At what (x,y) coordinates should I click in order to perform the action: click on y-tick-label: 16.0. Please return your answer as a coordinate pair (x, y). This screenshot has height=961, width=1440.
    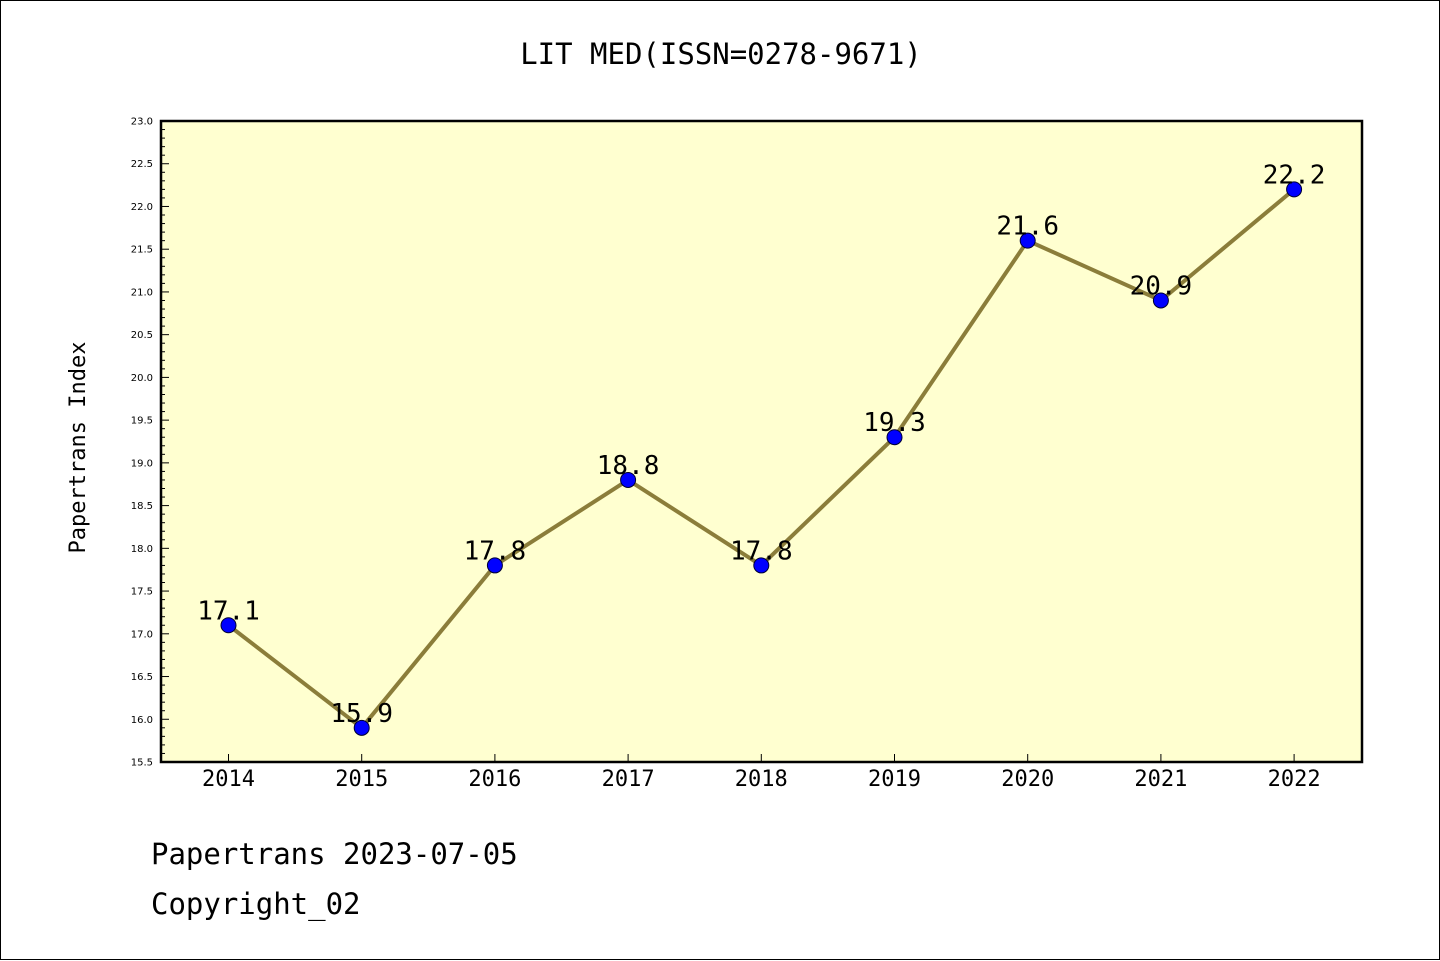
    Looking at the image, I should click on (142, 720).